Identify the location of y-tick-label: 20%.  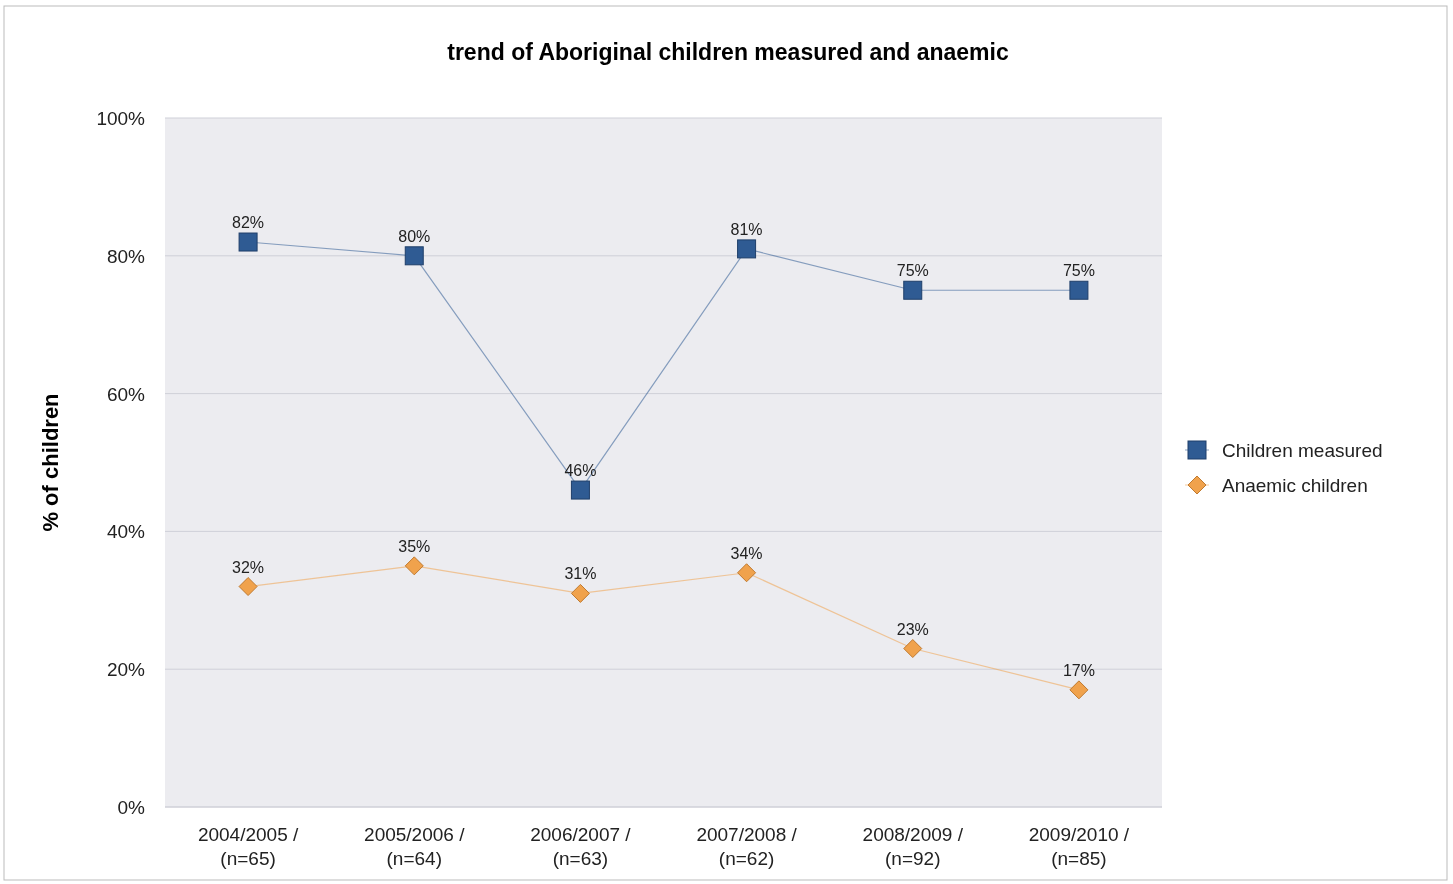
(126, 670).